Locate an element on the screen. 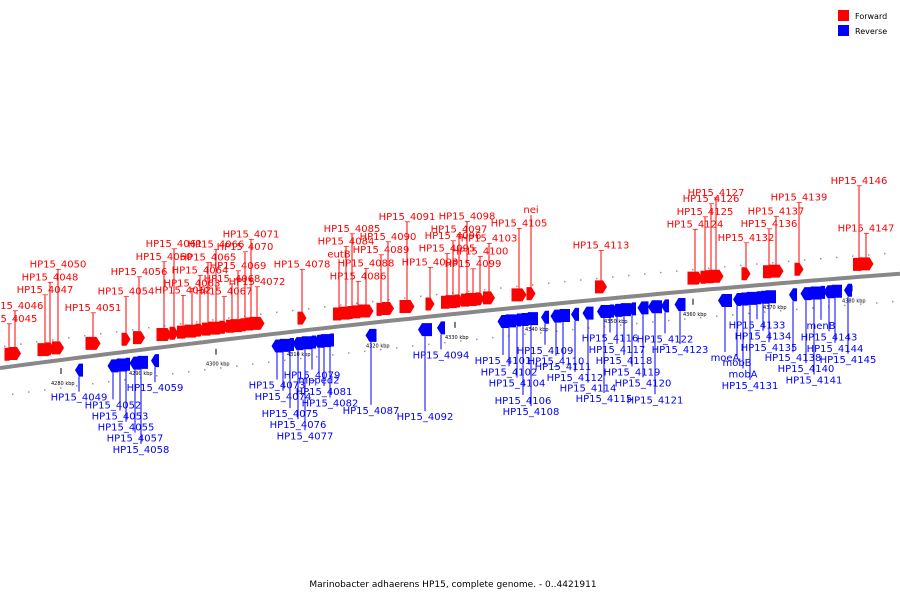  gene-label-hp15-4135: HP15_4135 is located at coordinates (769, 348).